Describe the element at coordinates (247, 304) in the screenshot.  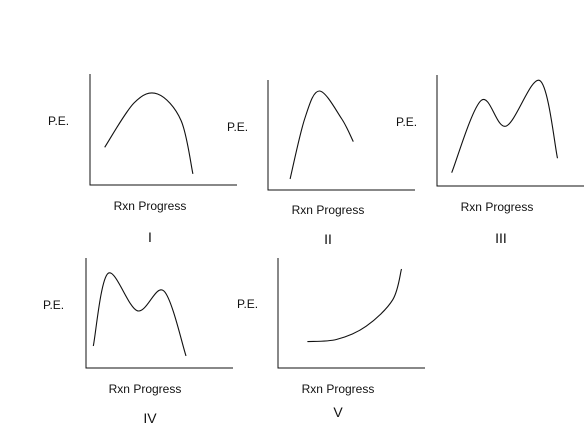
I see `panel-v-ylabel: P.E.` at that location.